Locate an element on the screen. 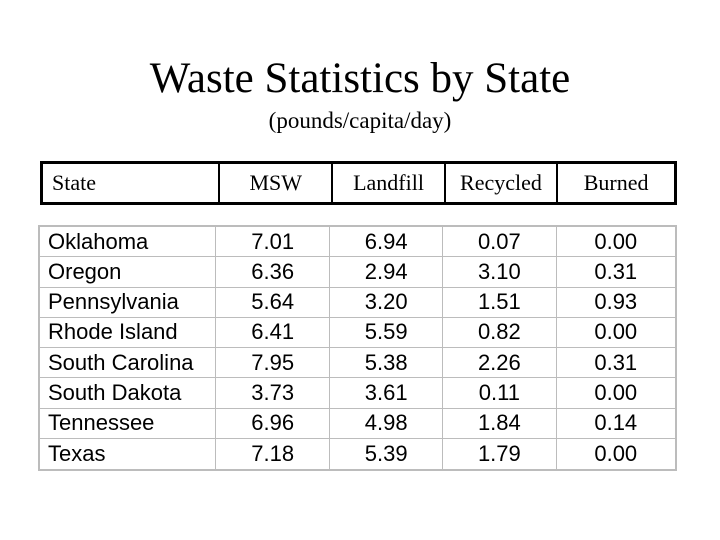  column-header-state: State is located at coordinates (74, 182).